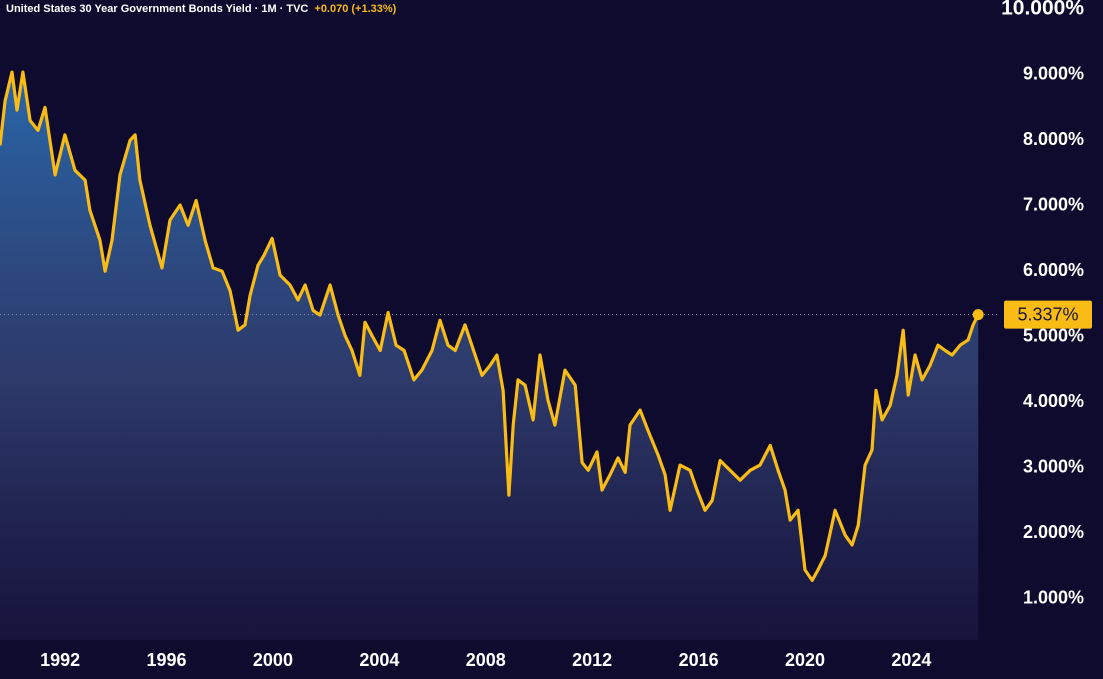 This screenshot has height=679, width=1103. Describe the element at coordinates (60, 660) in the screenshot. I see `x-tick-label: 1992` at that location.